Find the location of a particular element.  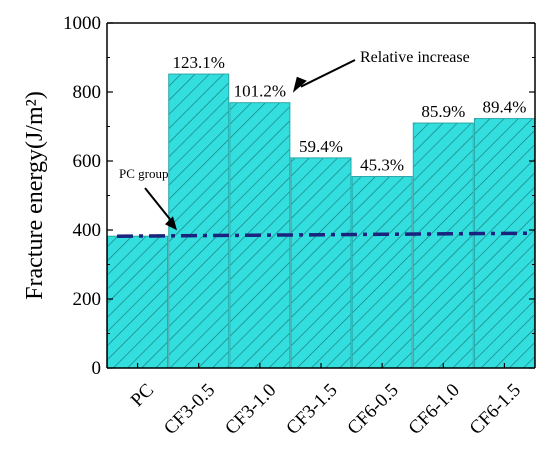

y-axis-label: Fracture energy(J/m²) is located at coordinates (35, 195).